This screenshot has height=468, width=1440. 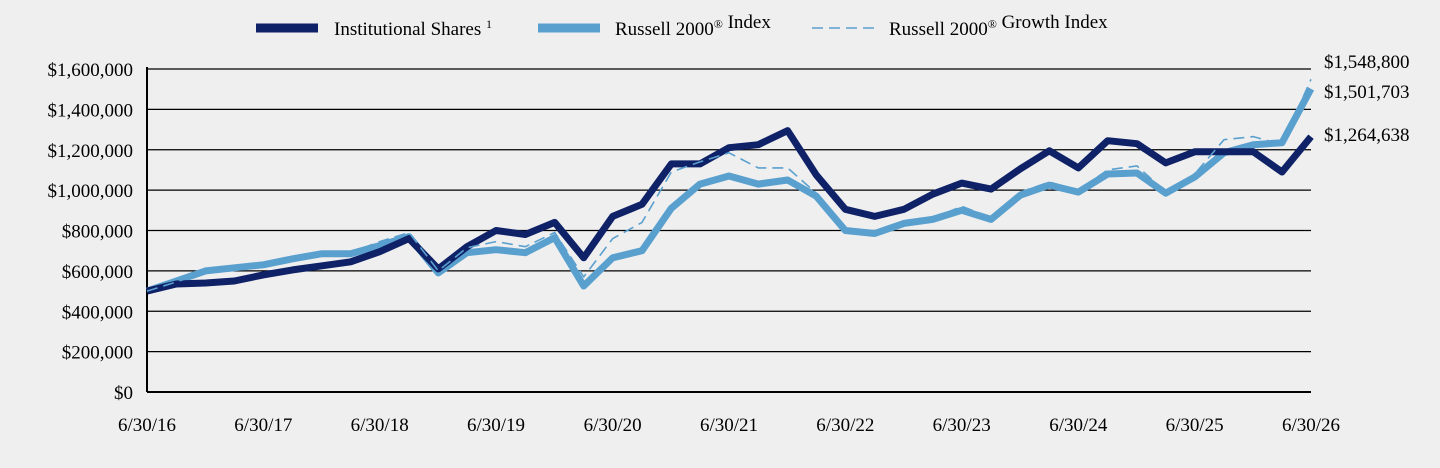 I want to click on end-value-label: $1,548,800, so click(x=1367, y=62).